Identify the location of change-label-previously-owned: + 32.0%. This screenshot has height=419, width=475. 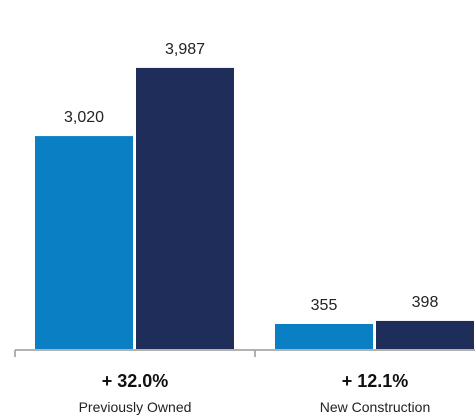
(135, 381).